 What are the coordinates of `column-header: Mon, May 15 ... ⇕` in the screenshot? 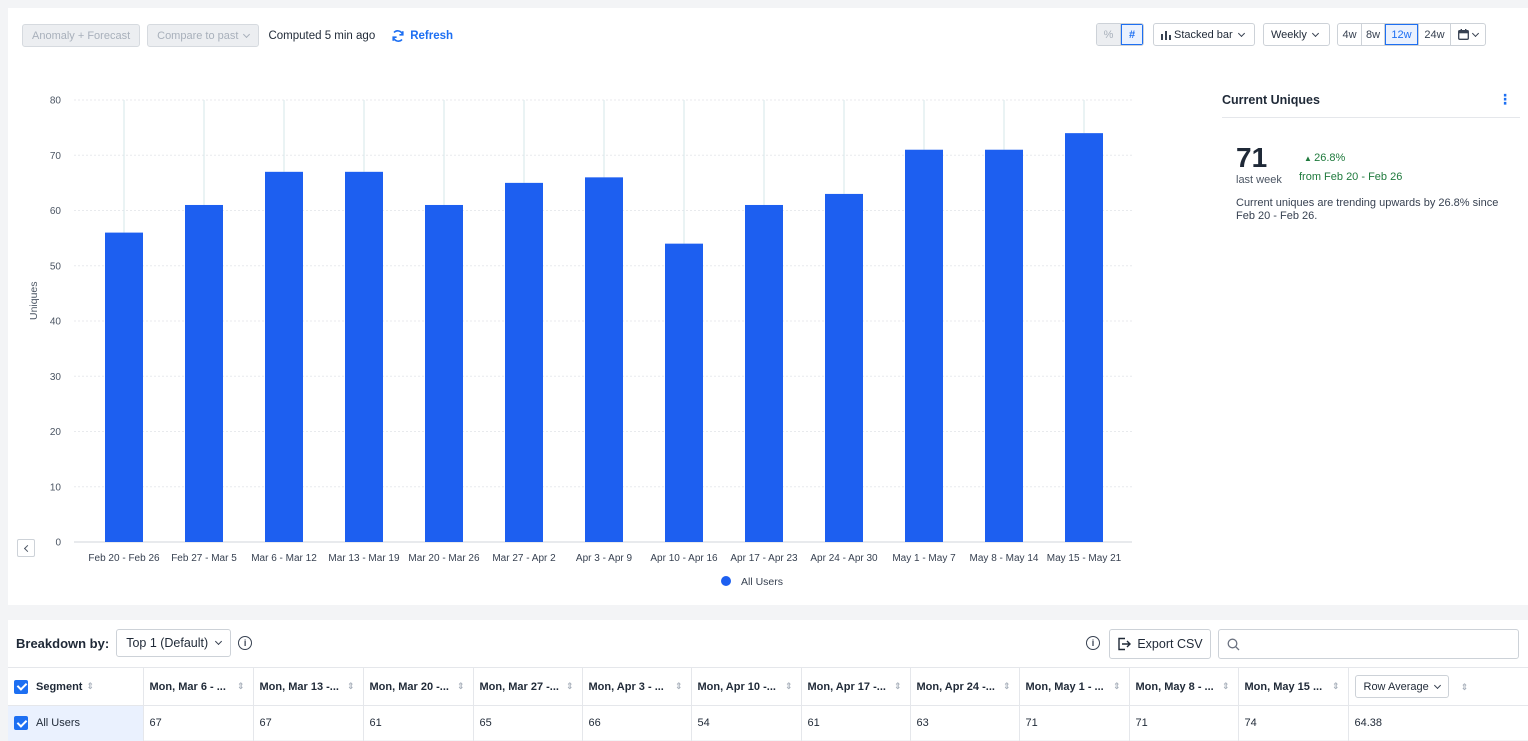 It's located at (1293, 686).